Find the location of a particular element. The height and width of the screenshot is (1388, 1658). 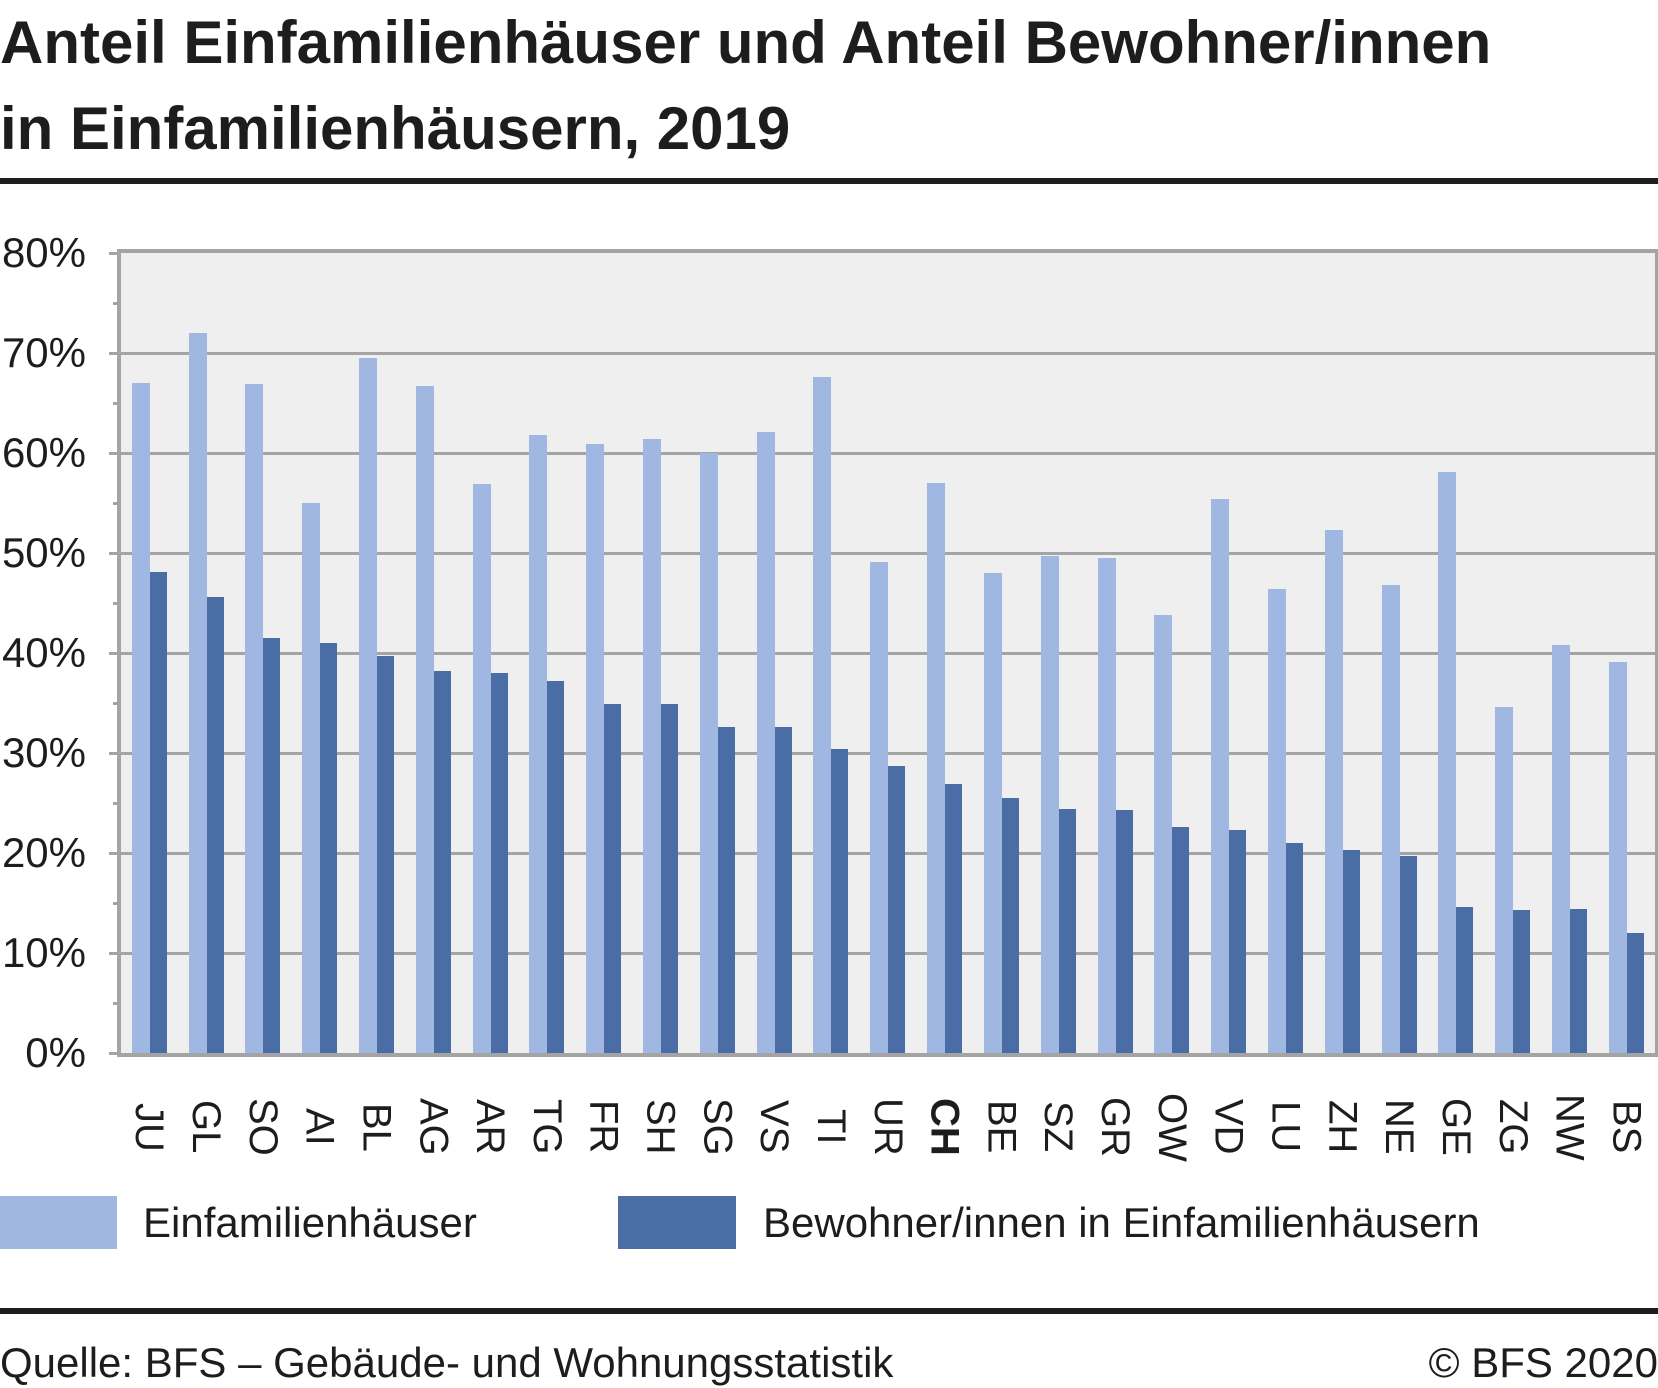

legend-swatch-einfamilienhaeuser is located at coordinates (58, 1222).